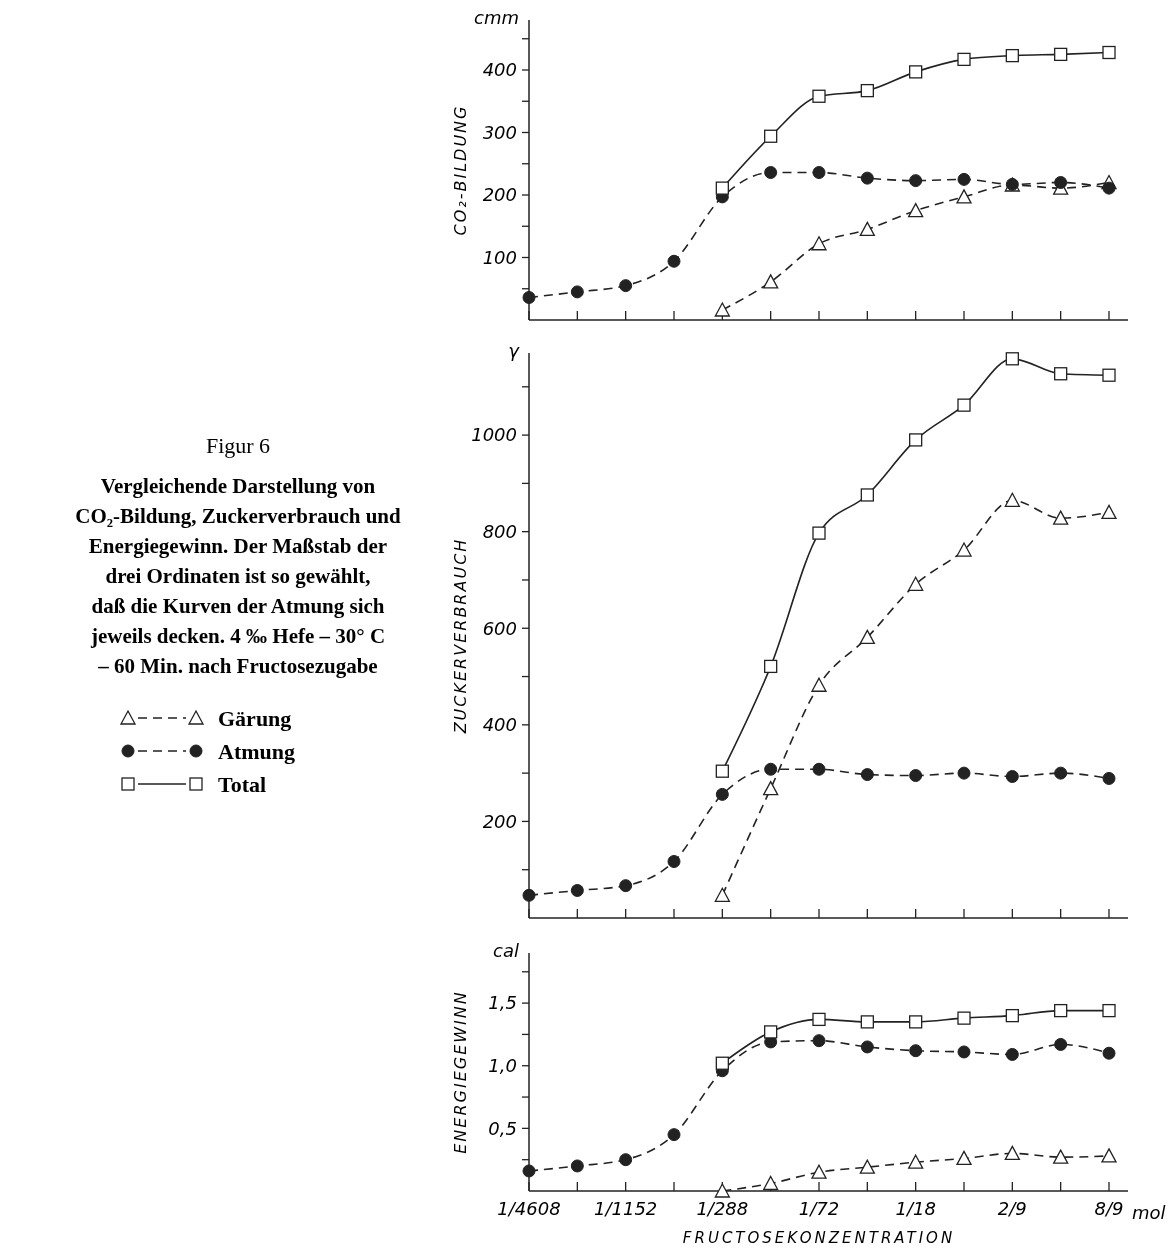 Image resolution: width=1176 pixels, height=1251 pixels. I want to click on legend-label: Atmung, so click(257, 751).